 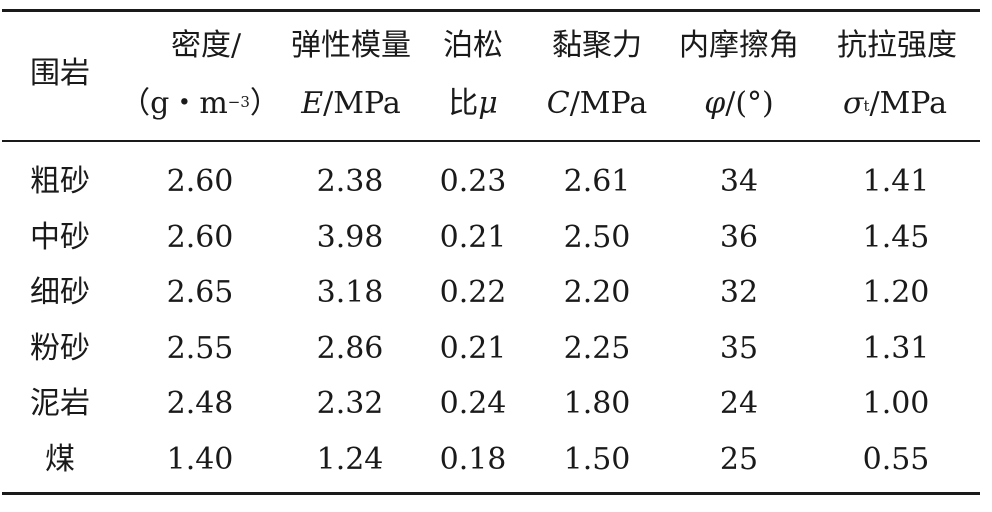 I want to click on table-cell: 2.25, so click(x=597, y=348).